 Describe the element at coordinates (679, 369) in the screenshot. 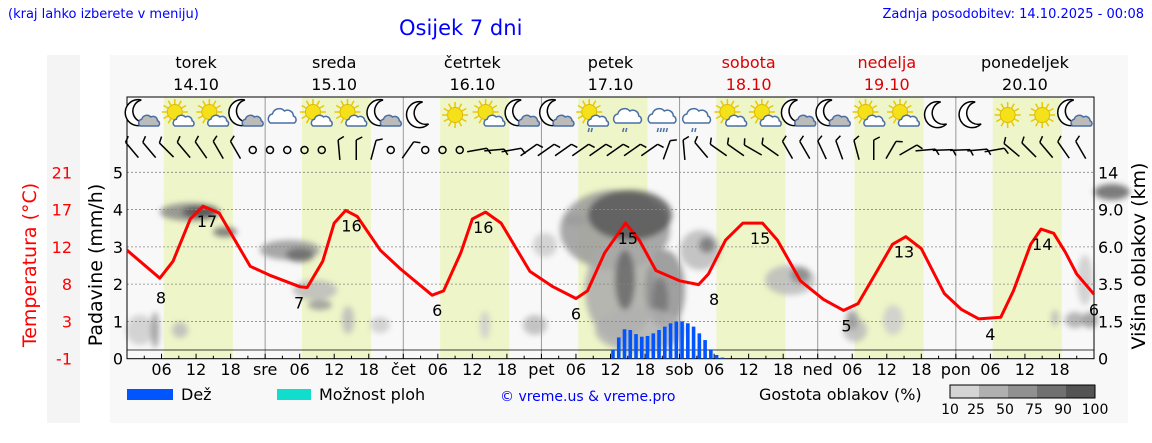

I see `x-day-label: sob` at that location.